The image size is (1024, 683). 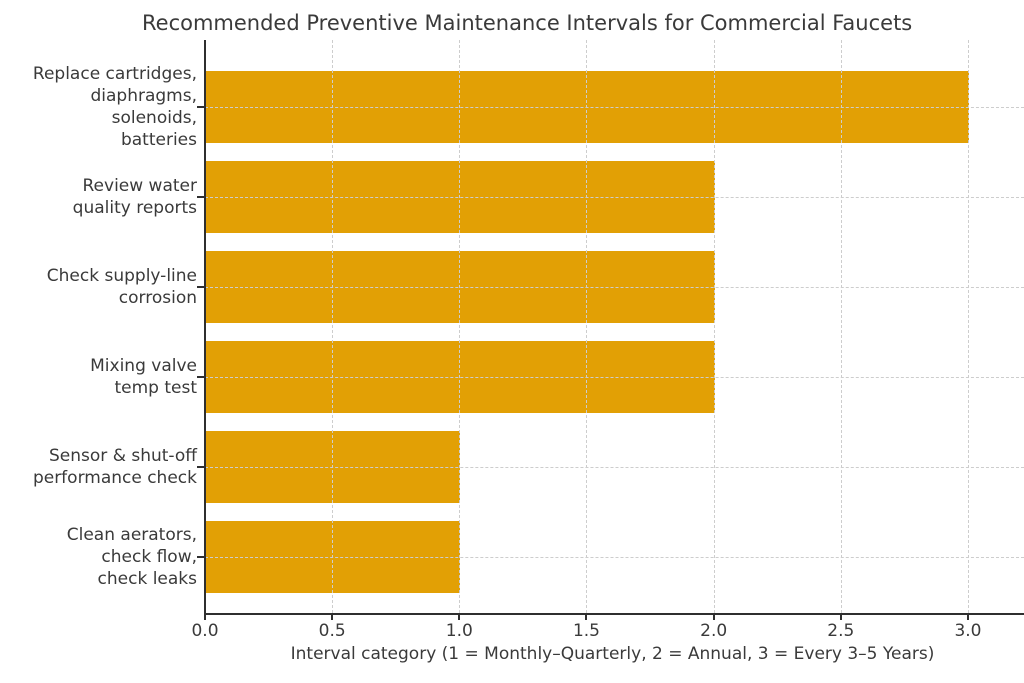 I want to click on x-tick-label: 2.0, so click(x=714, y=631).